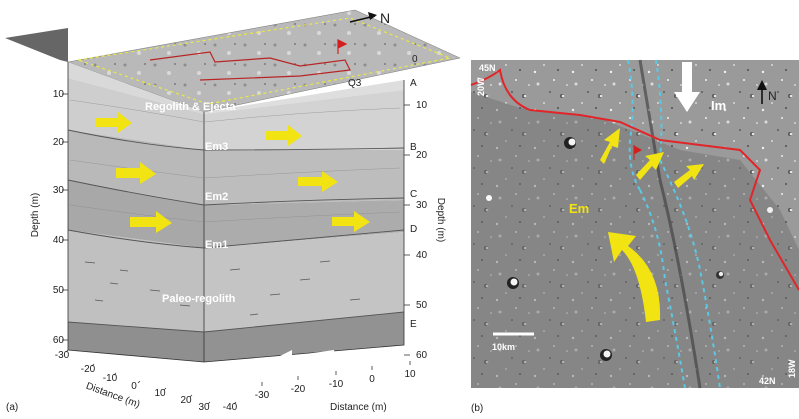  Describe the element at coordinates (230, 407) in the screenshot. I see `front-distance-tick: -40` at that location.